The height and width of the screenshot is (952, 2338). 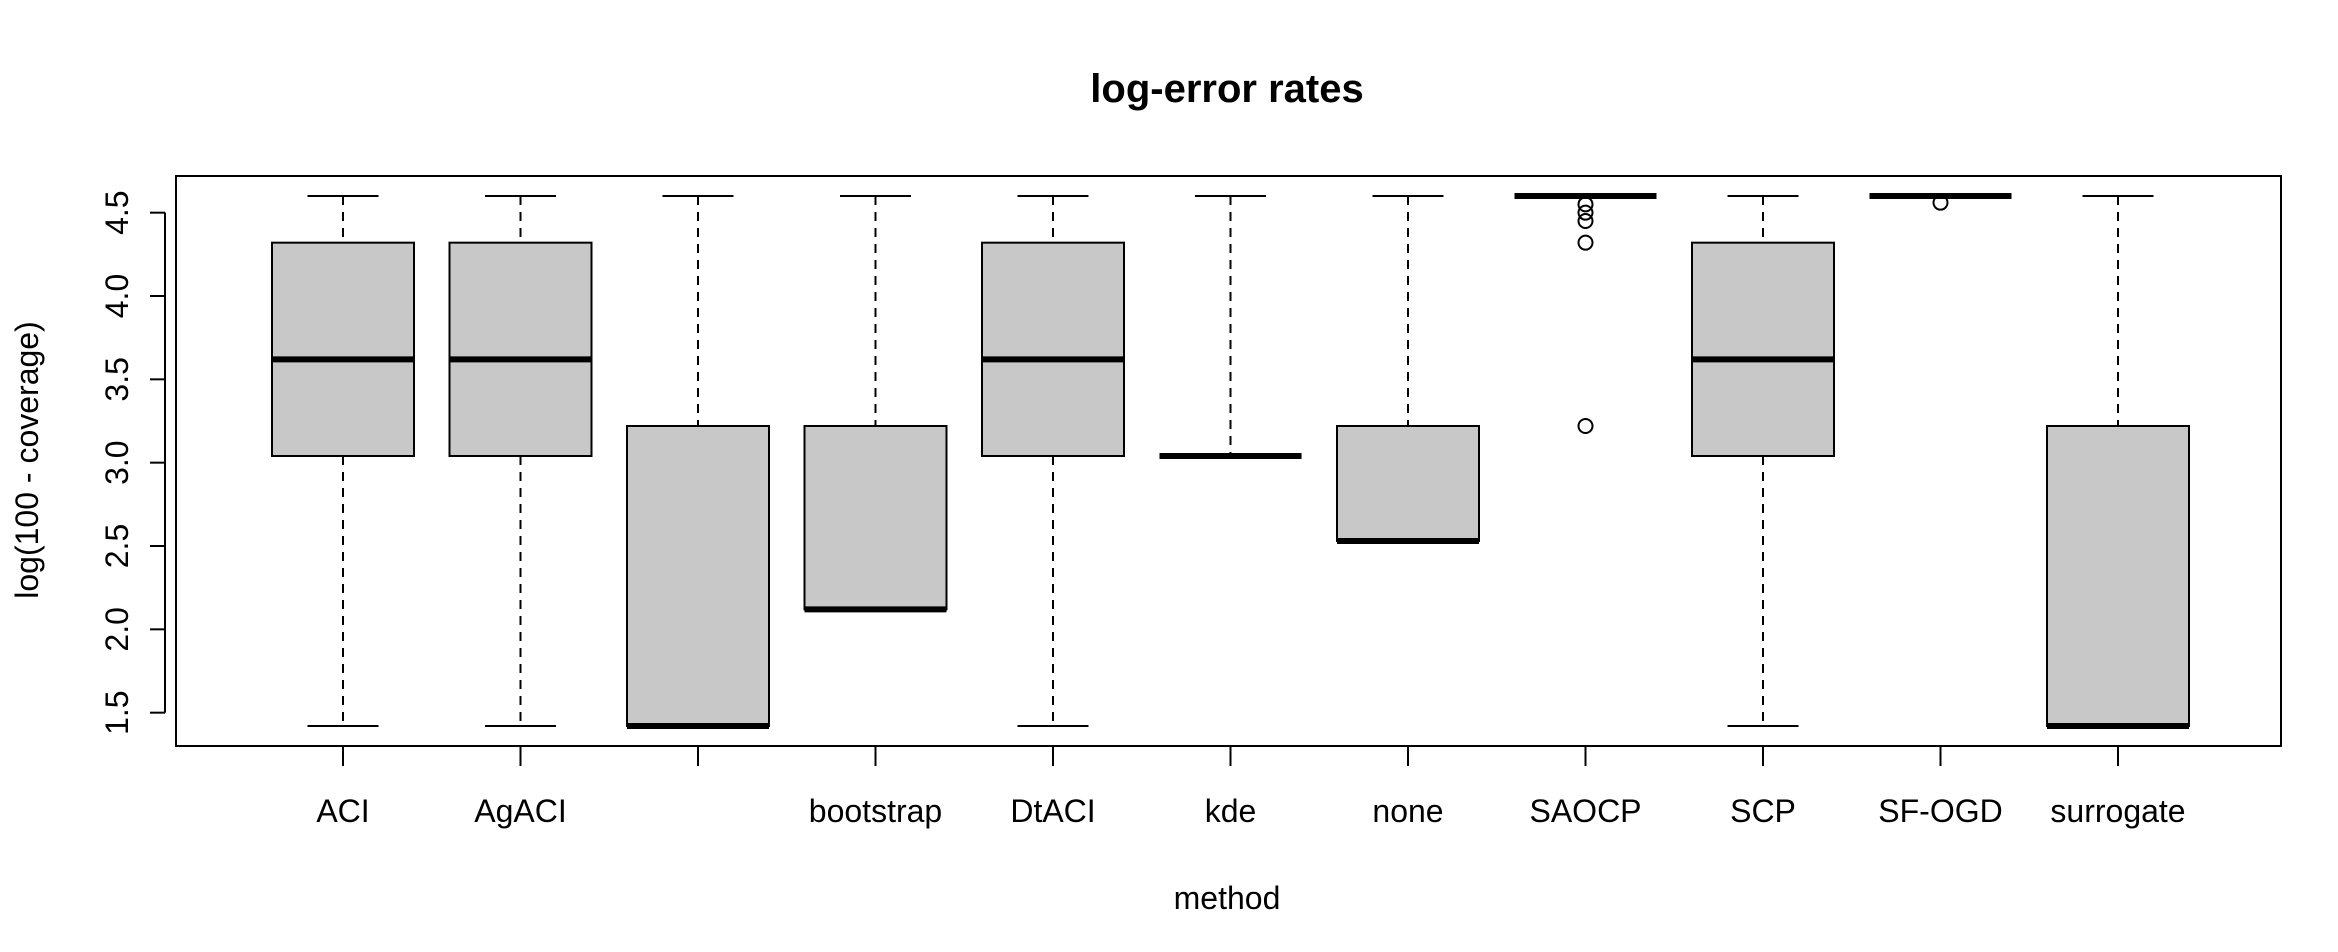 What do you see at coordinates (342, 811) in the screenshot?
I see `x-tick-label: ACI` at bounding box center [342, 811].